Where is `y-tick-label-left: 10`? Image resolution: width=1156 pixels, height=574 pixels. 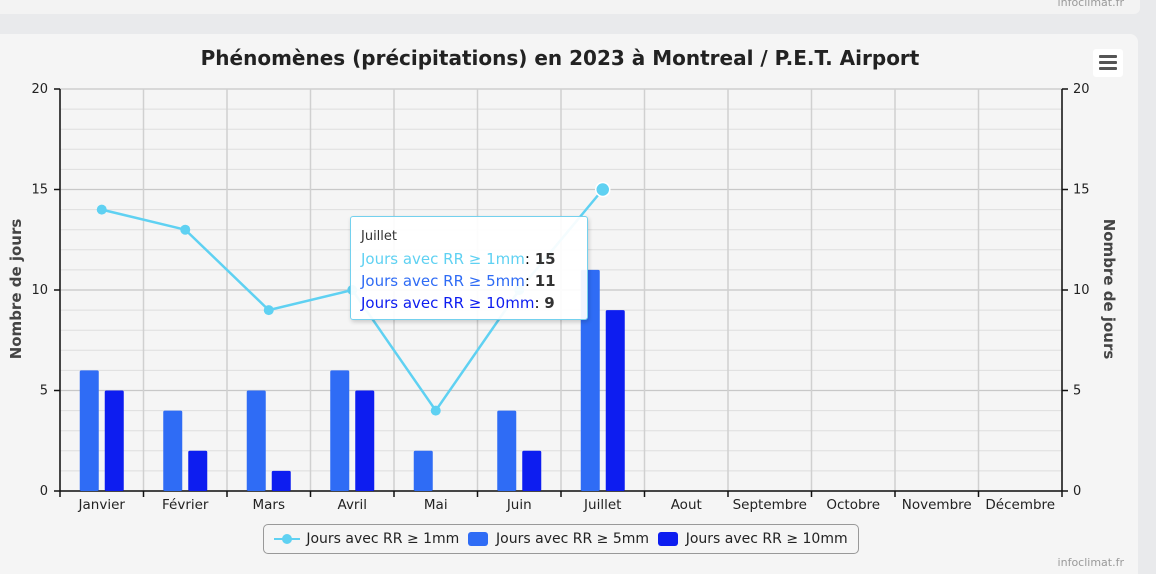 y-tick-label-left: 10 is located at coordinates (39, 290).